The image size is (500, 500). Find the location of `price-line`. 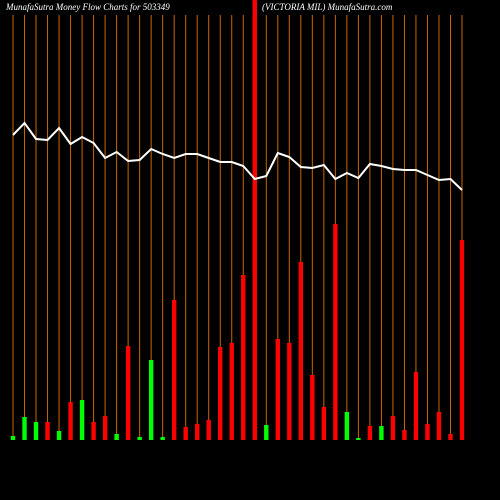

price-line is located at coordinates (237, 156).